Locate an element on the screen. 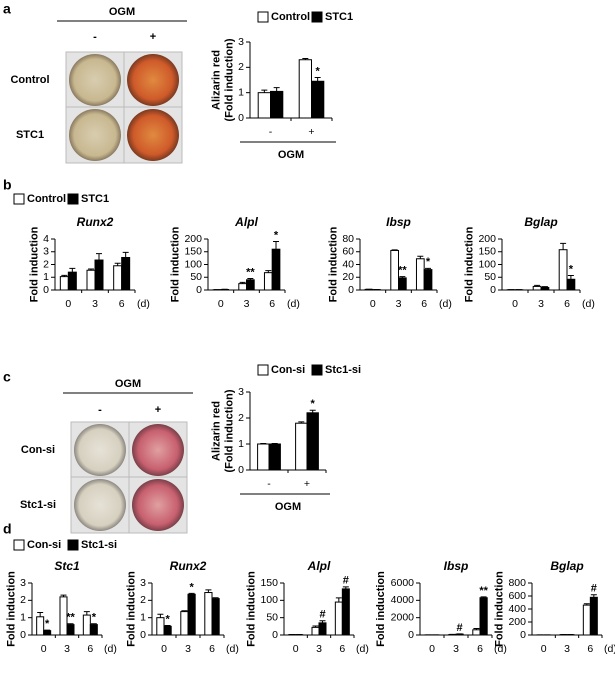 Image resolution: width=615 pixels, height=685 pixels. y-tick-label: 400 is located at coordinates (517, 609).